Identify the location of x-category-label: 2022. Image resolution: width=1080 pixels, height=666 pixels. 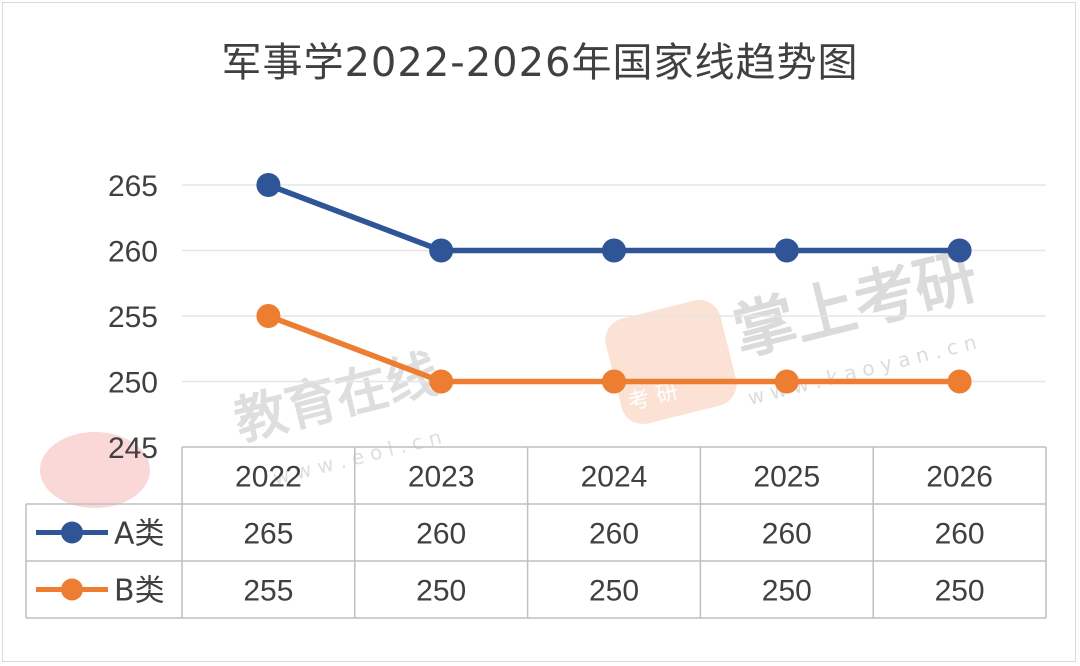
(268, 477).